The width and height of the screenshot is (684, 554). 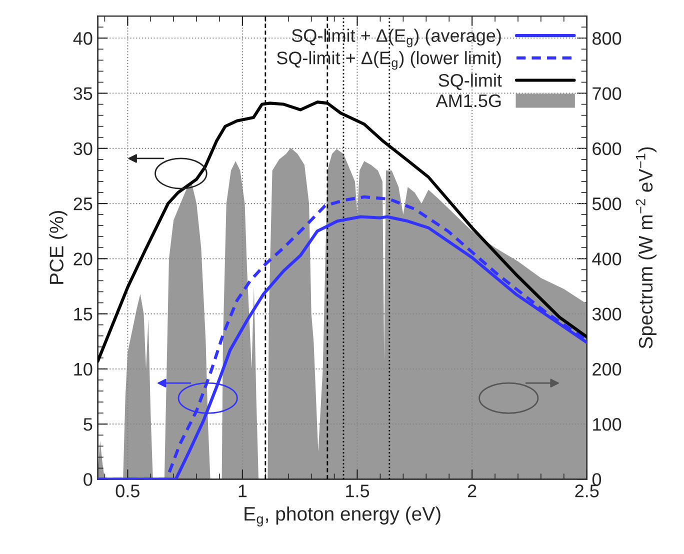 What do you see at coordinates (83, 369) in the screenshot?
I see `y-tick-label: 10` at bounding box center [83, 369].